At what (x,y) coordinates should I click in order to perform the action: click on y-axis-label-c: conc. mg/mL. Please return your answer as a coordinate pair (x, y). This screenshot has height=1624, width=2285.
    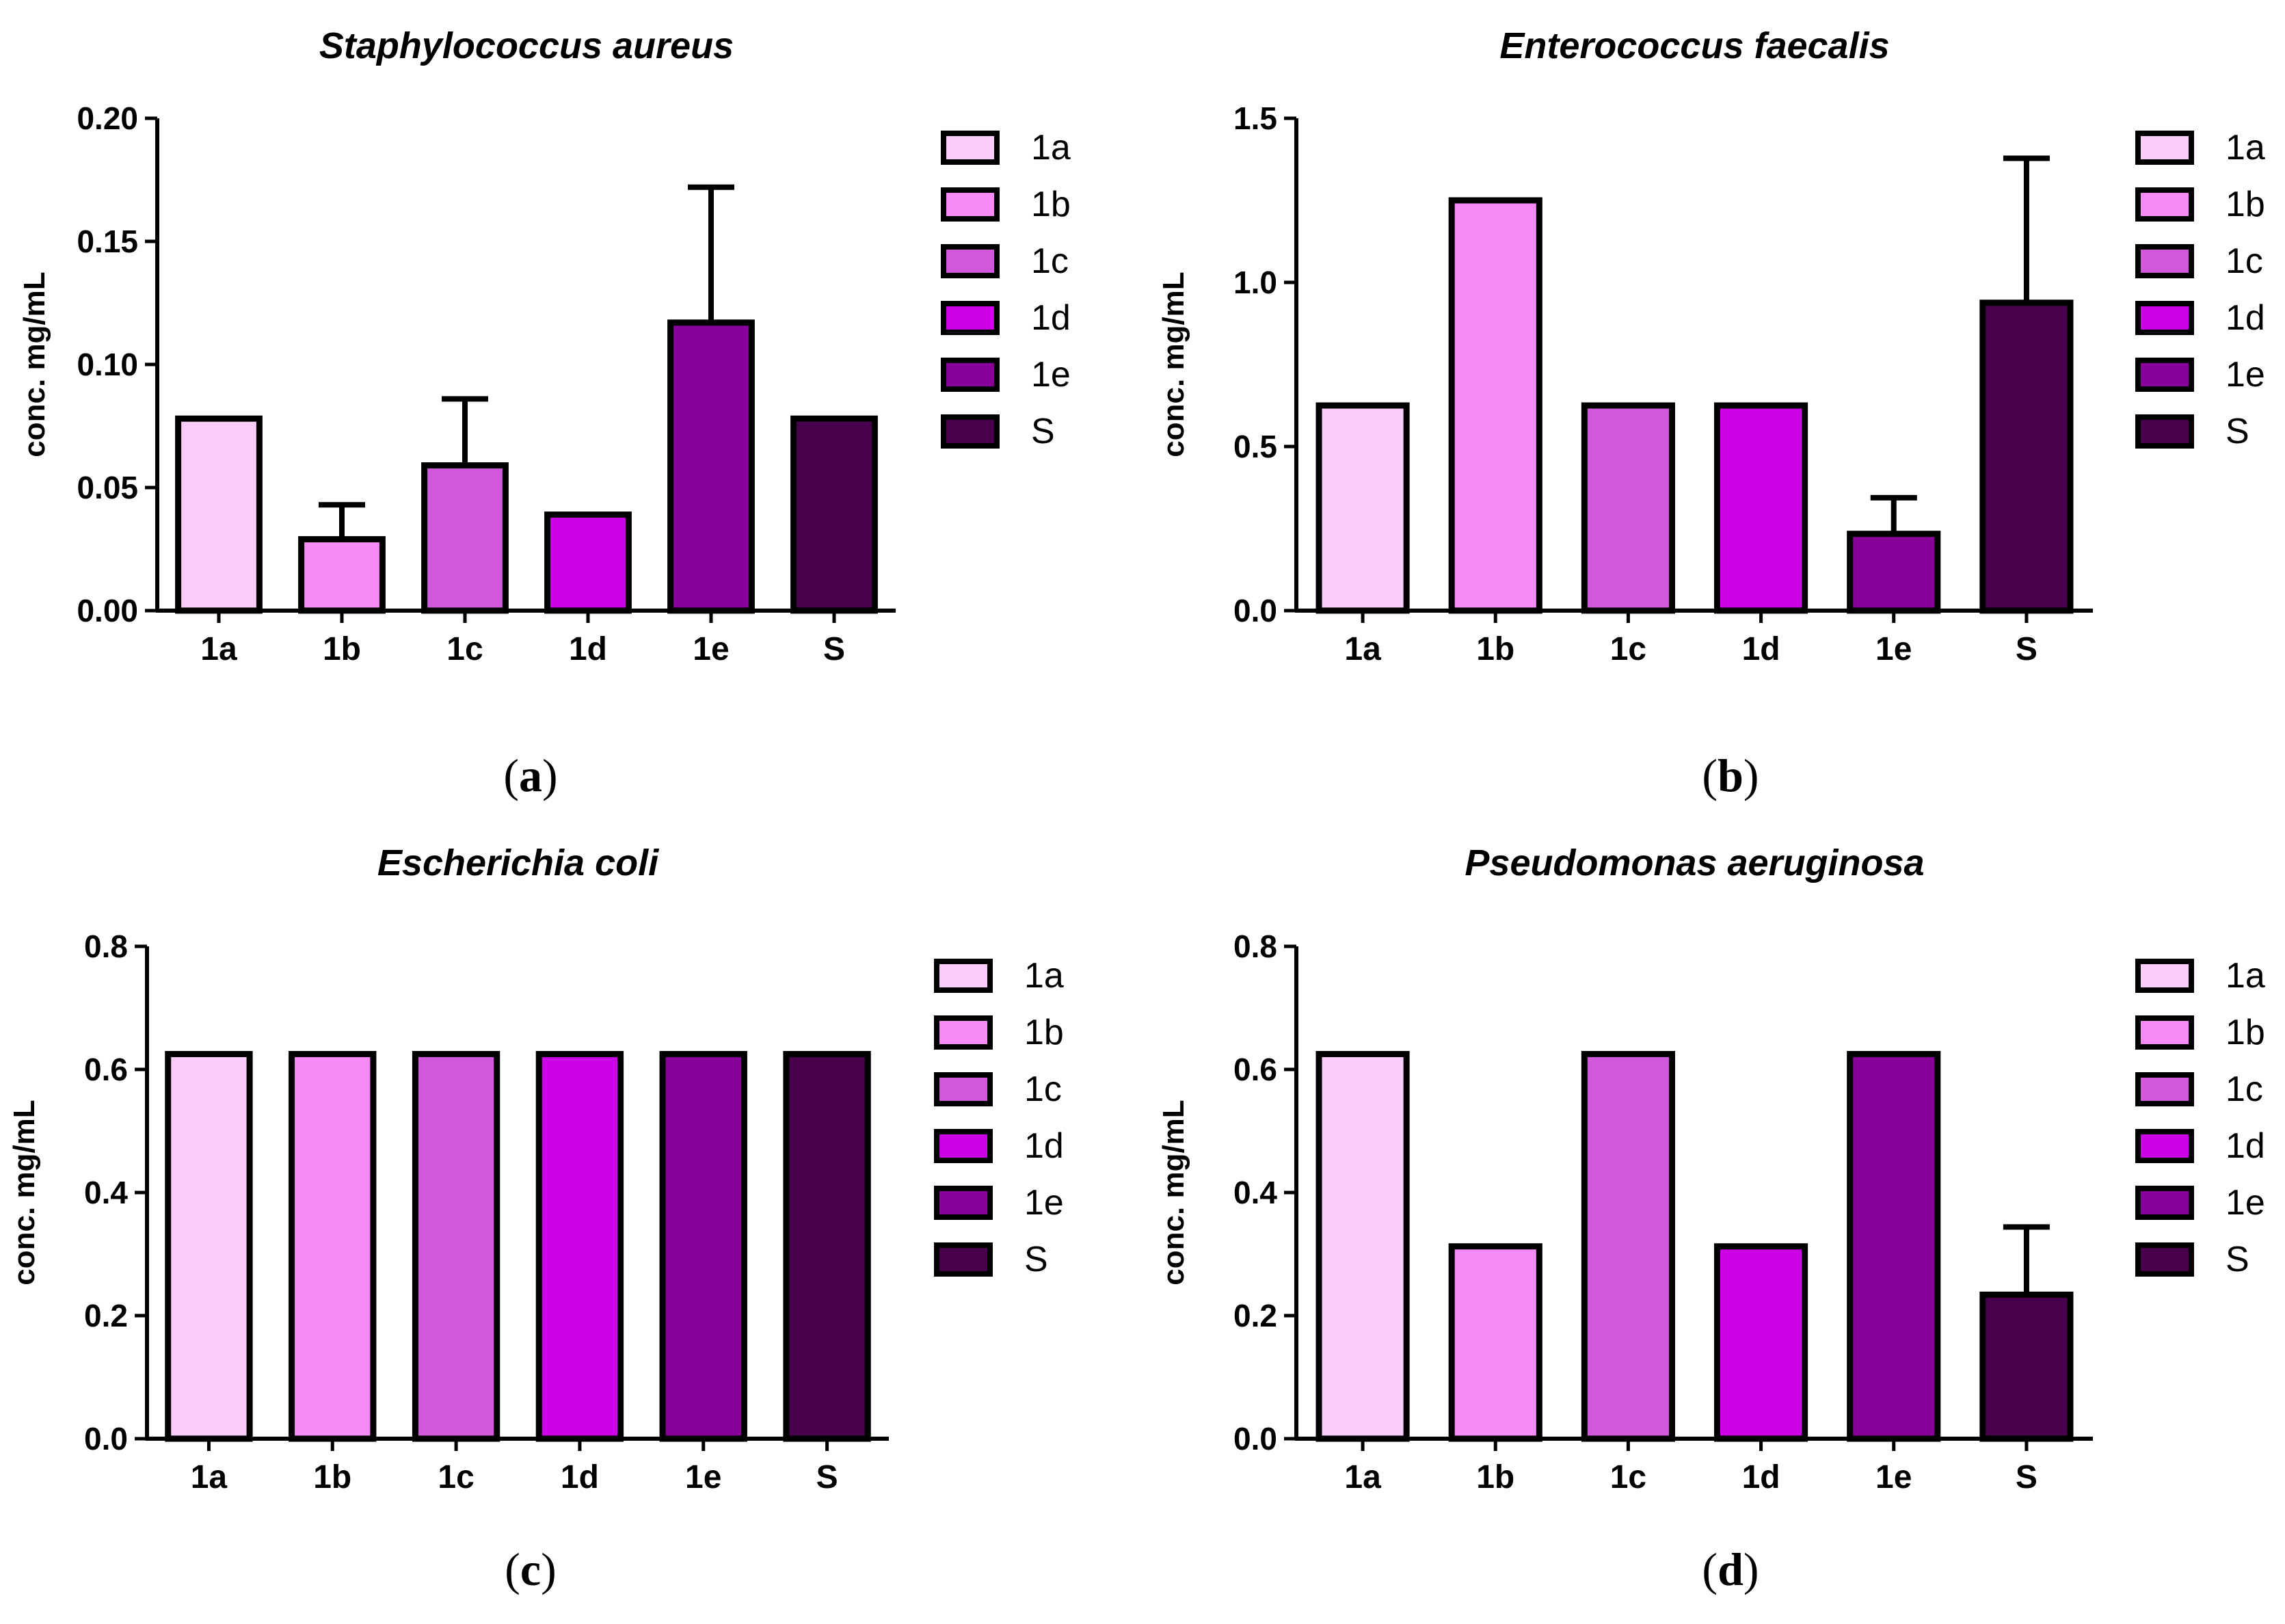
    Looking at the image, I should click on (24, 1192).